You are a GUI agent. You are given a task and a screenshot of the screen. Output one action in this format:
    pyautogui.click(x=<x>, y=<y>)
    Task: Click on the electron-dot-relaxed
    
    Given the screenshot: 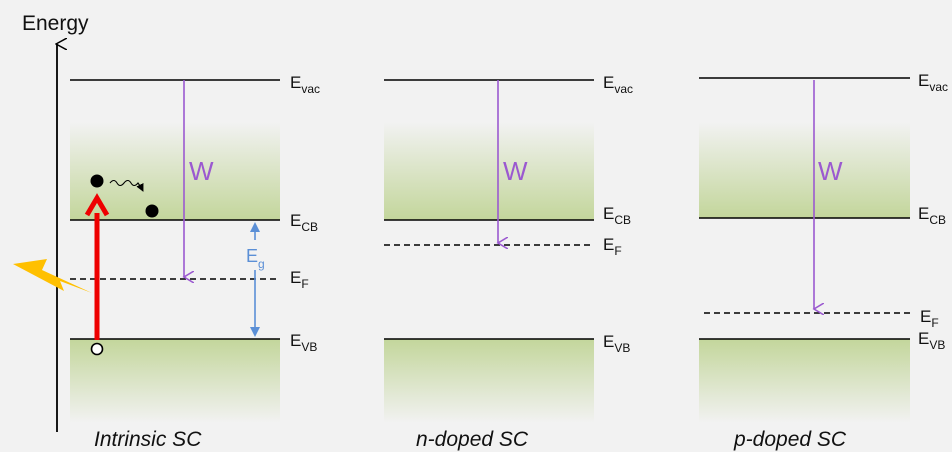 What is the action you would take?
    pyautogui.click(x=152, y=211)
    